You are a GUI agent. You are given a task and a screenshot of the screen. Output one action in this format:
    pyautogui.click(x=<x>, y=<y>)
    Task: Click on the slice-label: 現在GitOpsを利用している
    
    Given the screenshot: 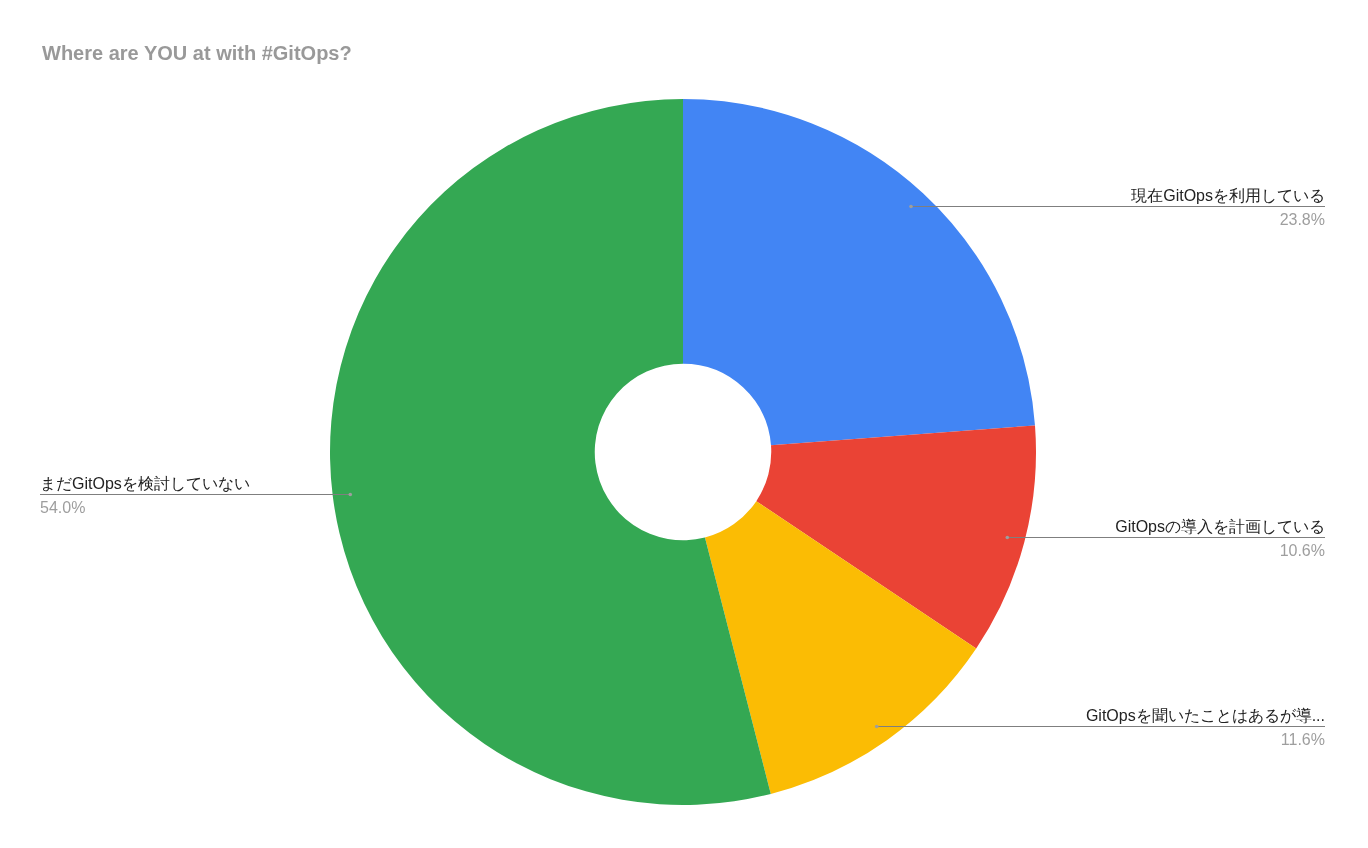 What is the action you would take?
    pyautogui.click(x=1228, y=195)
    